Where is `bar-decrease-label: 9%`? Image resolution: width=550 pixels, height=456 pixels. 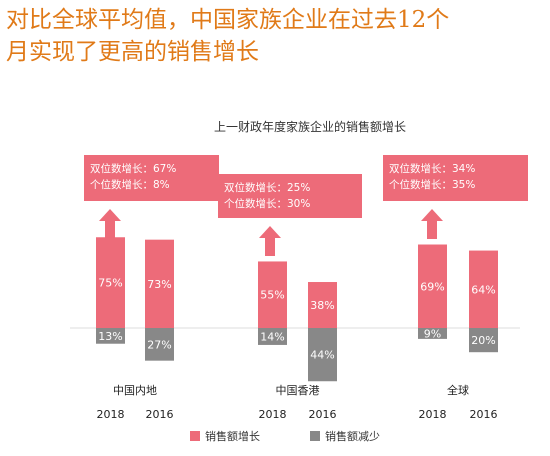
bar-decrease-label: 9% is located at coordinates (432, 333).